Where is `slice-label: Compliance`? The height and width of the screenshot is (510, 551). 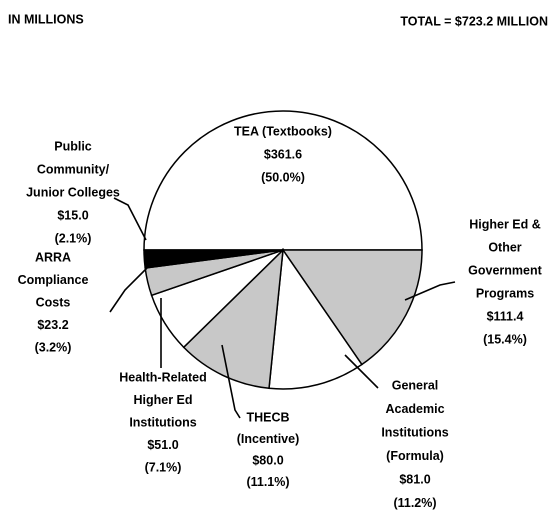
slice-label: Compliance is located at coordinates (53, 280).